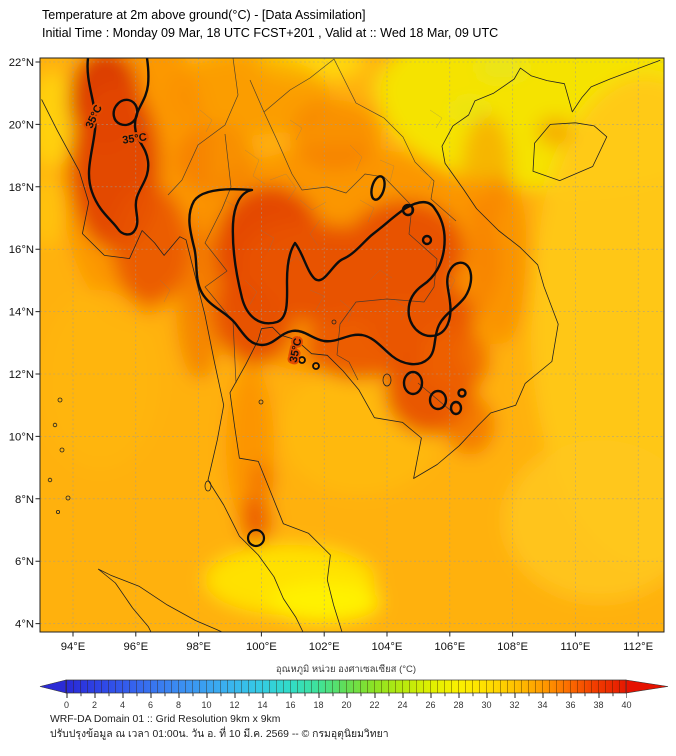 The width and height of the screenshot is (676, 756). I want to click on cb-tick: 4, so click(122, 705).